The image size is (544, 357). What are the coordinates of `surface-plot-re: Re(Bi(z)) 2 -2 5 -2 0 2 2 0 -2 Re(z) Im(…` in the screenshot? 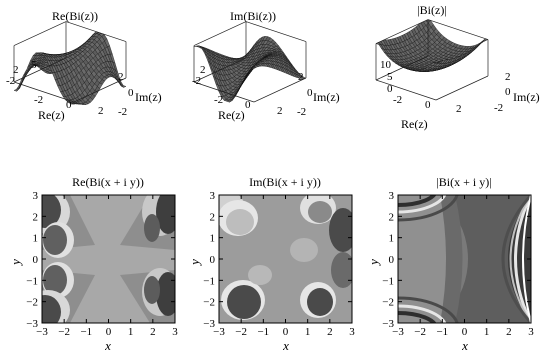 It's located at (84, 65).